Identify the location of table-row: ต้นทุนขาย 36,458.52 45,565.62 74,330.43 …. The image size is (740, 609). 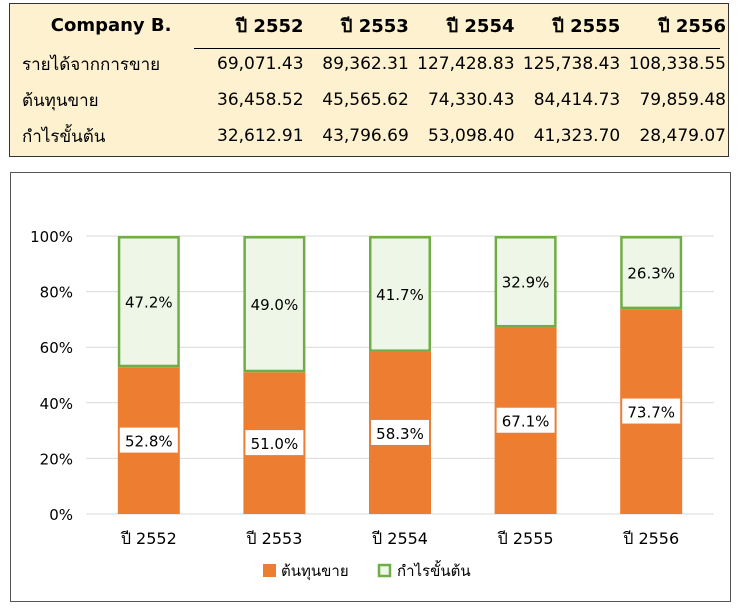
(369, 100).